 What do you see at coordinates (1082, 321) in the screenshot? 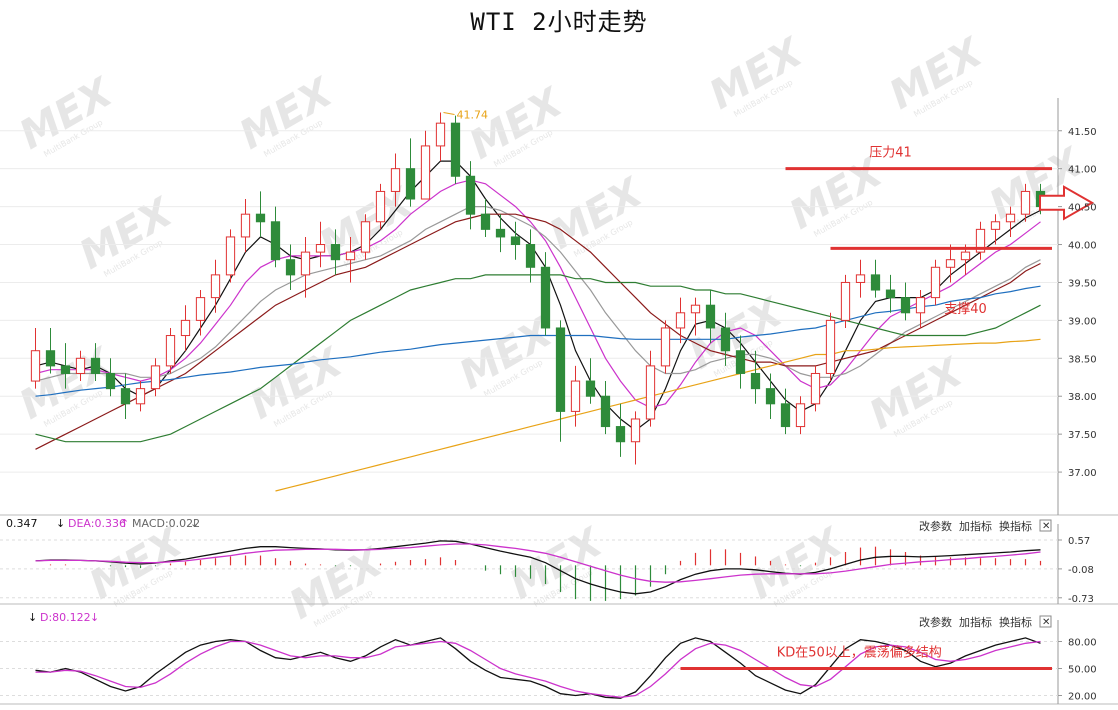
I see `y-tick-label: 39.00` at bounding box center [1082, 321].